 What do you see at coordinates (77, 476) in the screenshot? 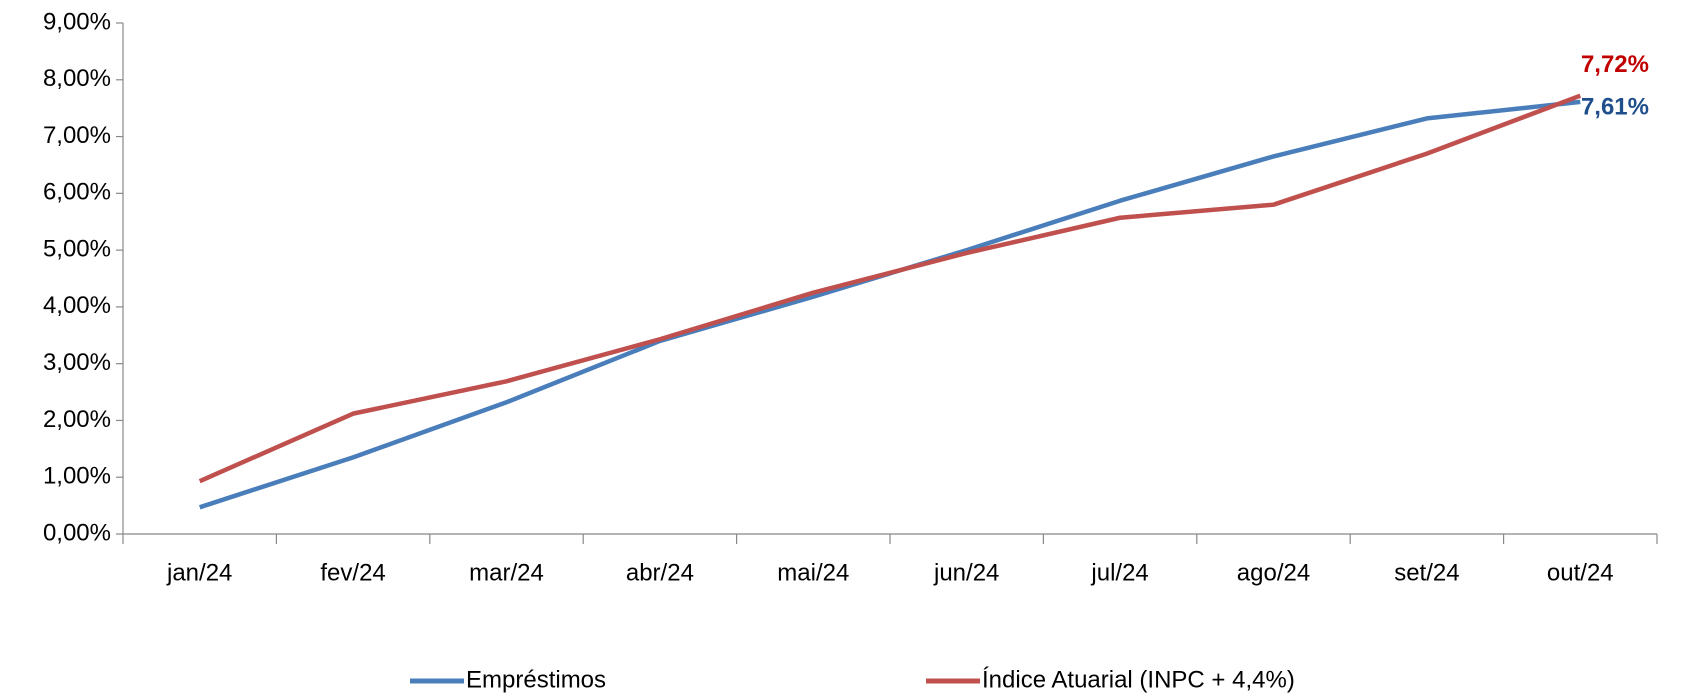
I see `y-tick-label: 1,00%` at bounding box center [77, 476].